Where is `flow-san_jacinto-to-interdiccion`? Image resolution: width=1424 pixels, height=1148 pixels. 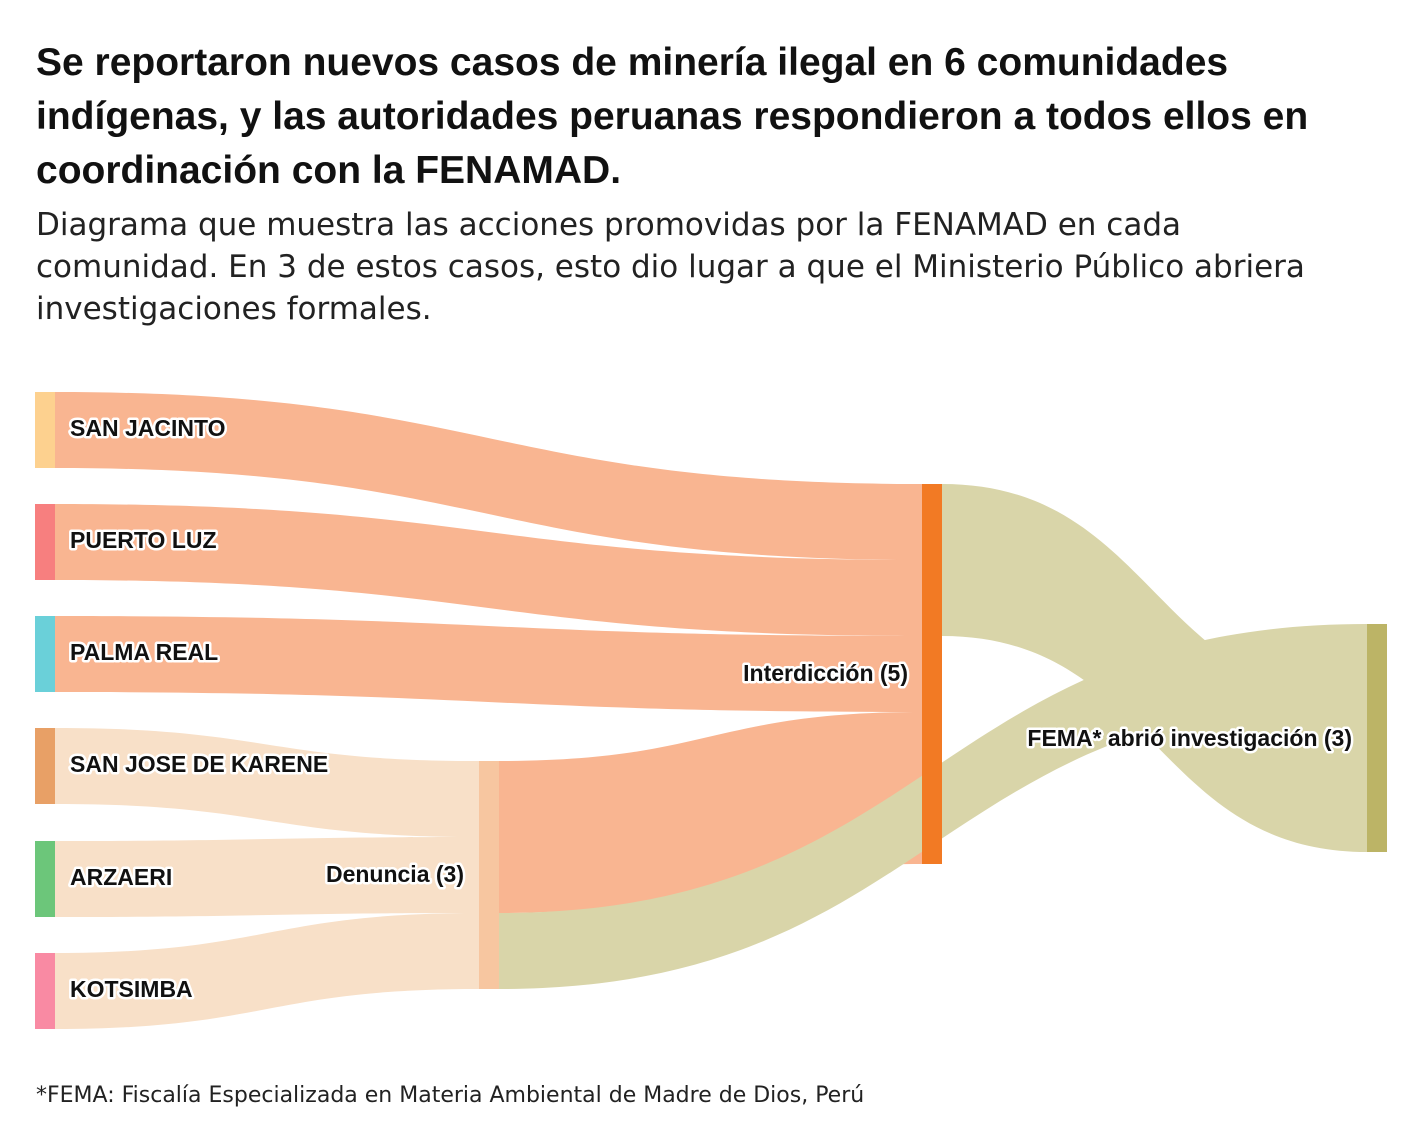 flow-san_jacinto-to-interdiccion is located at coordinates (488, 476).